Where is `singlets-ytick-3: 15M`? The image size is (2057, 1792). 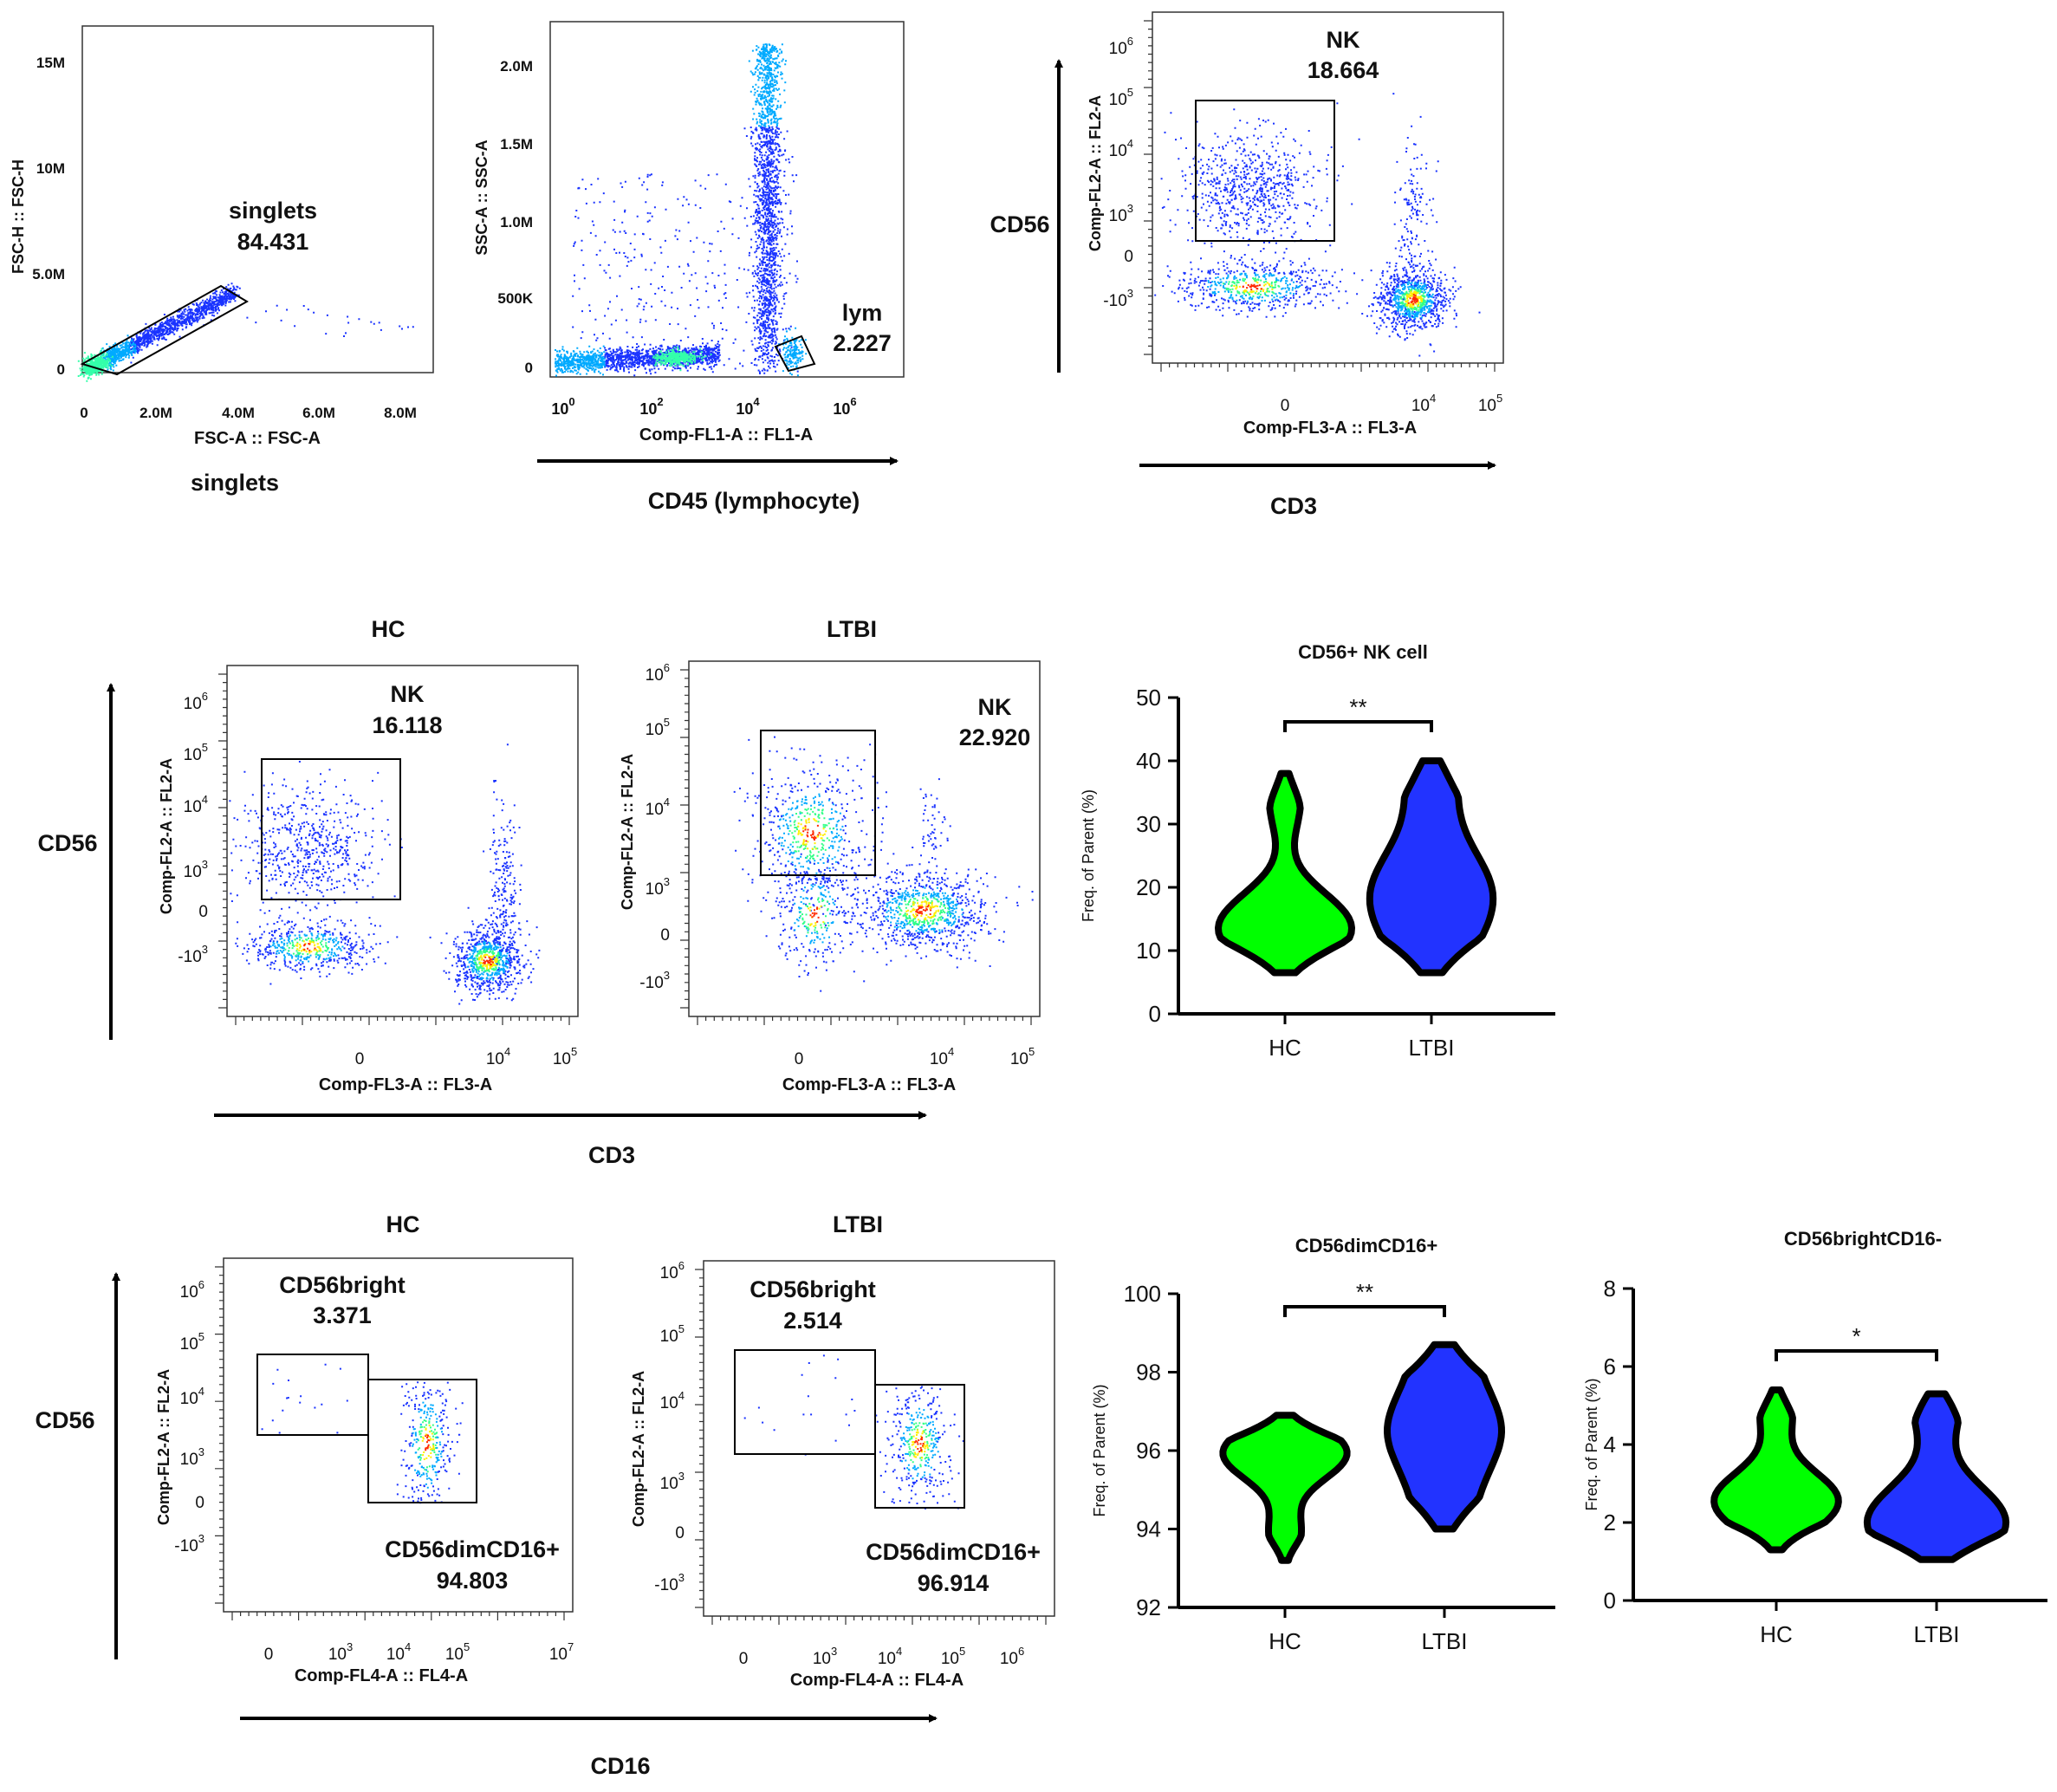 singlets-ytick-3: 15M is located at coordinates (50, 63).